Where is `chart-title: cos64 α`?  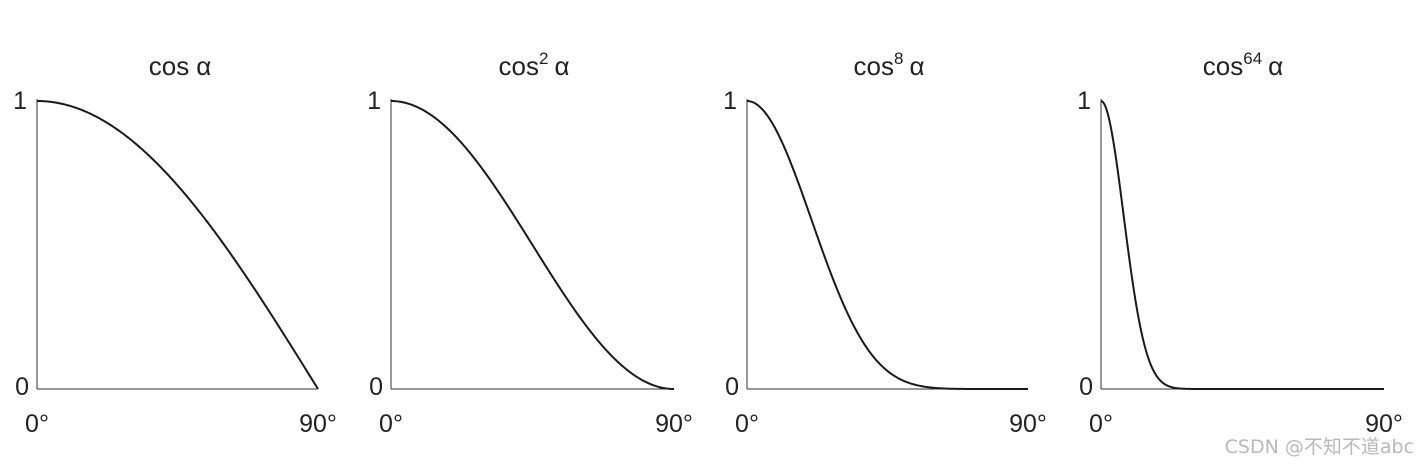
chart-title: cos64 α is located at coordinates (1243, 65).